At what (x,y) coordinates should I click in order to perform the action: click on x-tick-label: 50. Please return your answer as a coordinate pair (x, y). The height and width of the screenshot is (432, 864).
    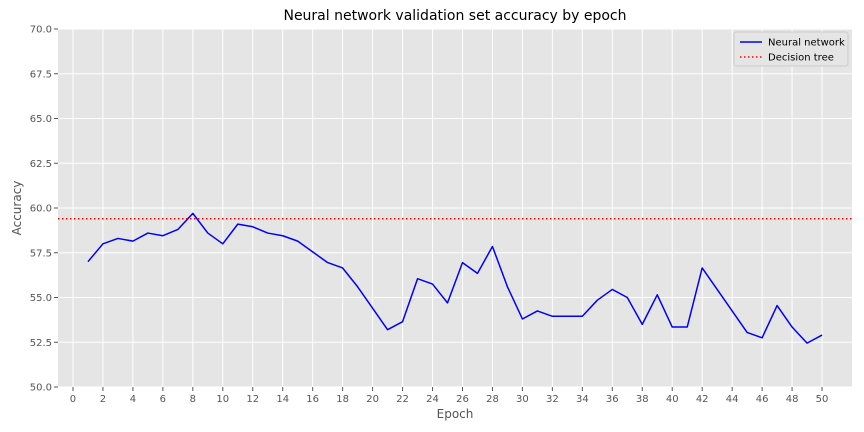
    Looking at the image, I should click on (822, 399).